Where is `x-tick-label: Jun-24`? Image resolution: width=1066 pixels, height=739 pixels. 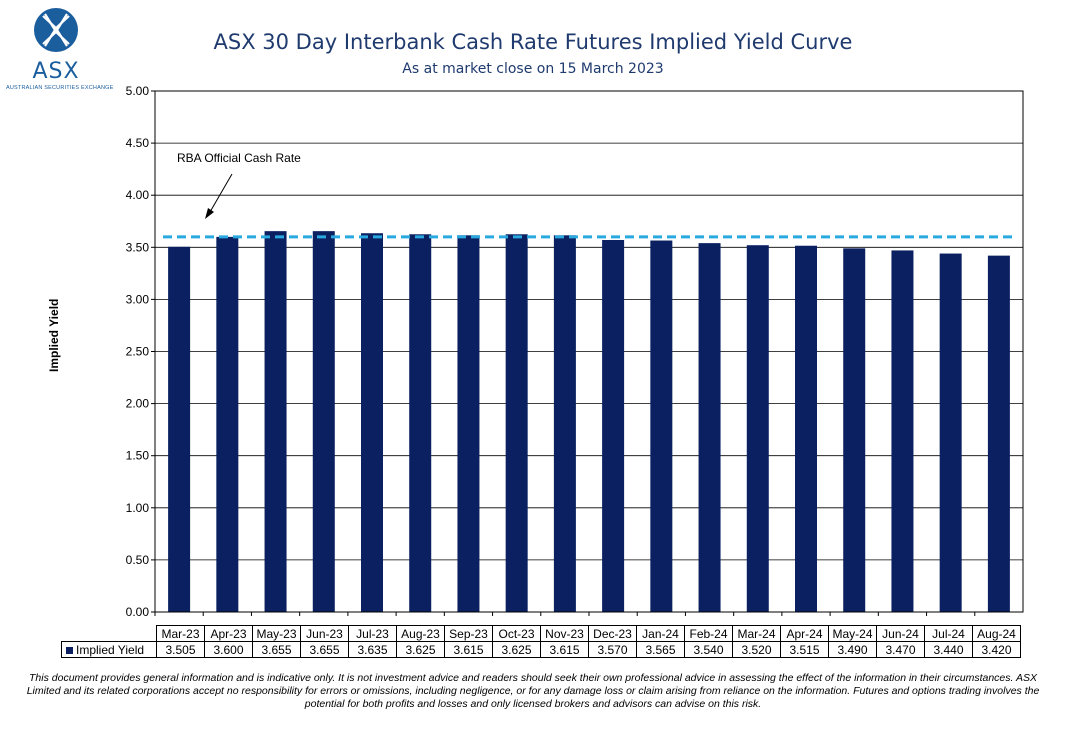
x-tick-label: Jun-24 is located at coordinates (900, 633).